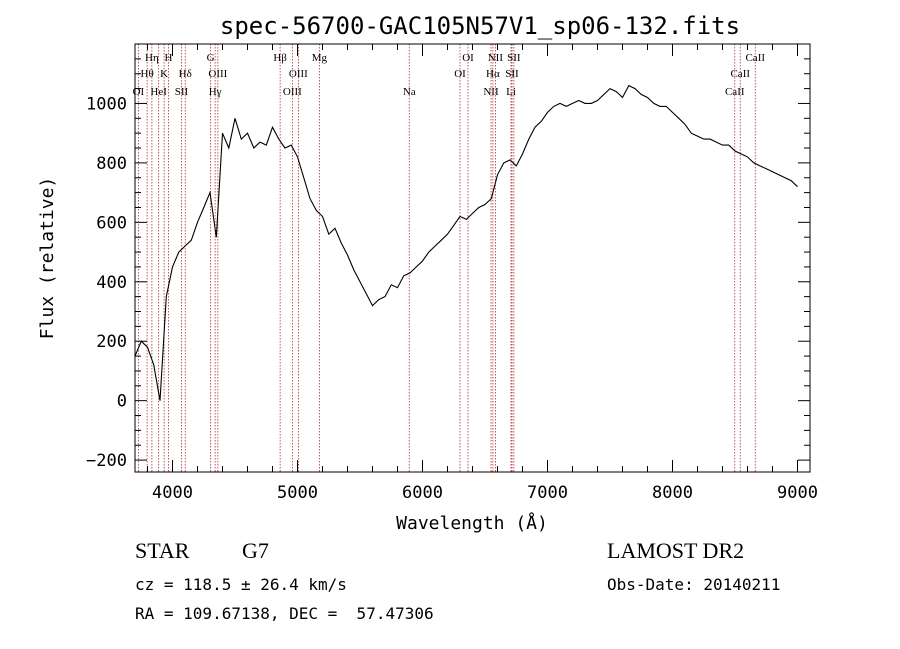 This screenshot has height=649, width=900. What do you see at coordinates (106, 104) in the screenshot?
I see `y-tick-label: 1000` at bounding box center [106, 104].